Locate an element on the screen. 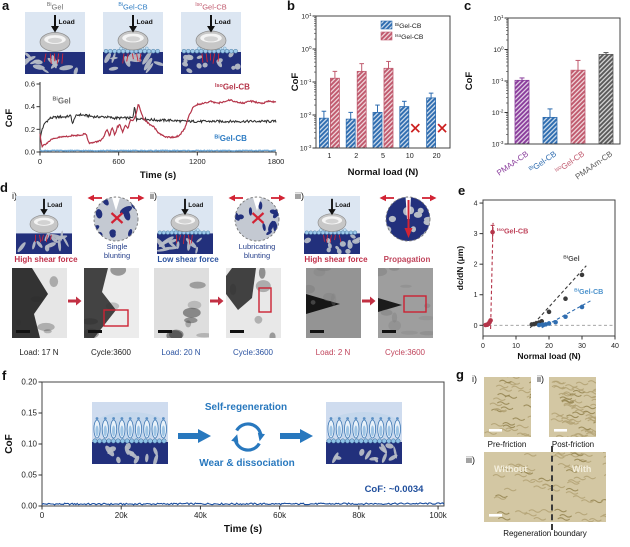 This screenshot has height=547, width=630. d-iii-schematic: Load is located at coordinates (332, 225).